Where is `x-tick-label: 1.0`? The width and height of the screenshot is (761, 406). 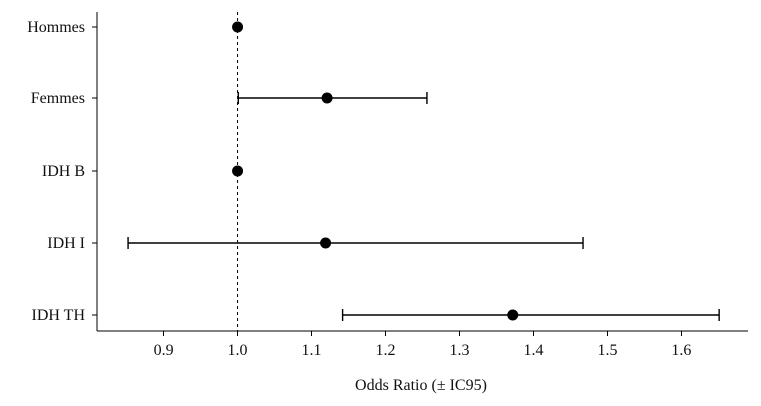
x-tick-label: 1.0 is located at coordinates (238, 350).